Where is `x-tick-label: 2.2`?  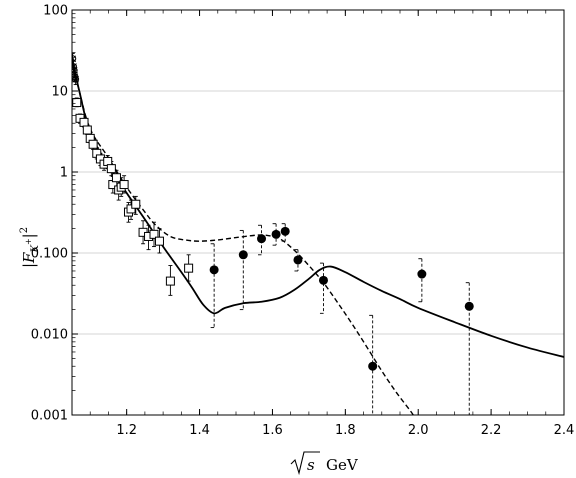
x-tick-label: 2.2 is located at coordinates (491, 430).